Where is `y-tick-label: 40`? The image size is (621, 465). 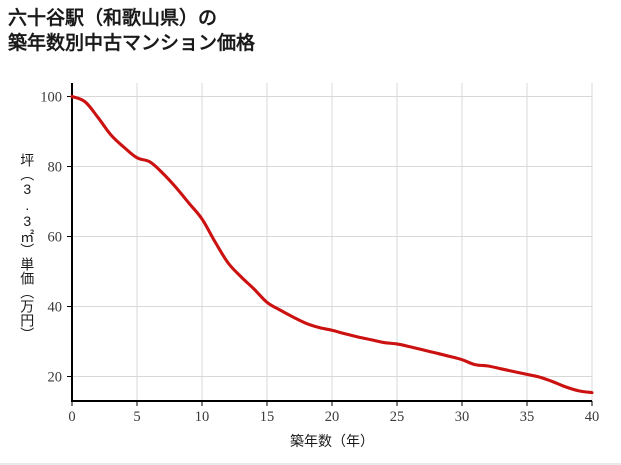
y-tick-label: 40 is located at coordinates (55, 308).